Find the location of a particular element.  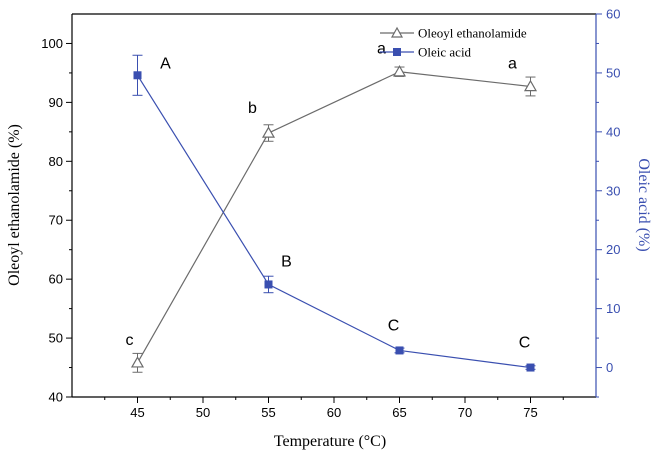

x-tick-label: 45 is located at coordinates (137, 412).